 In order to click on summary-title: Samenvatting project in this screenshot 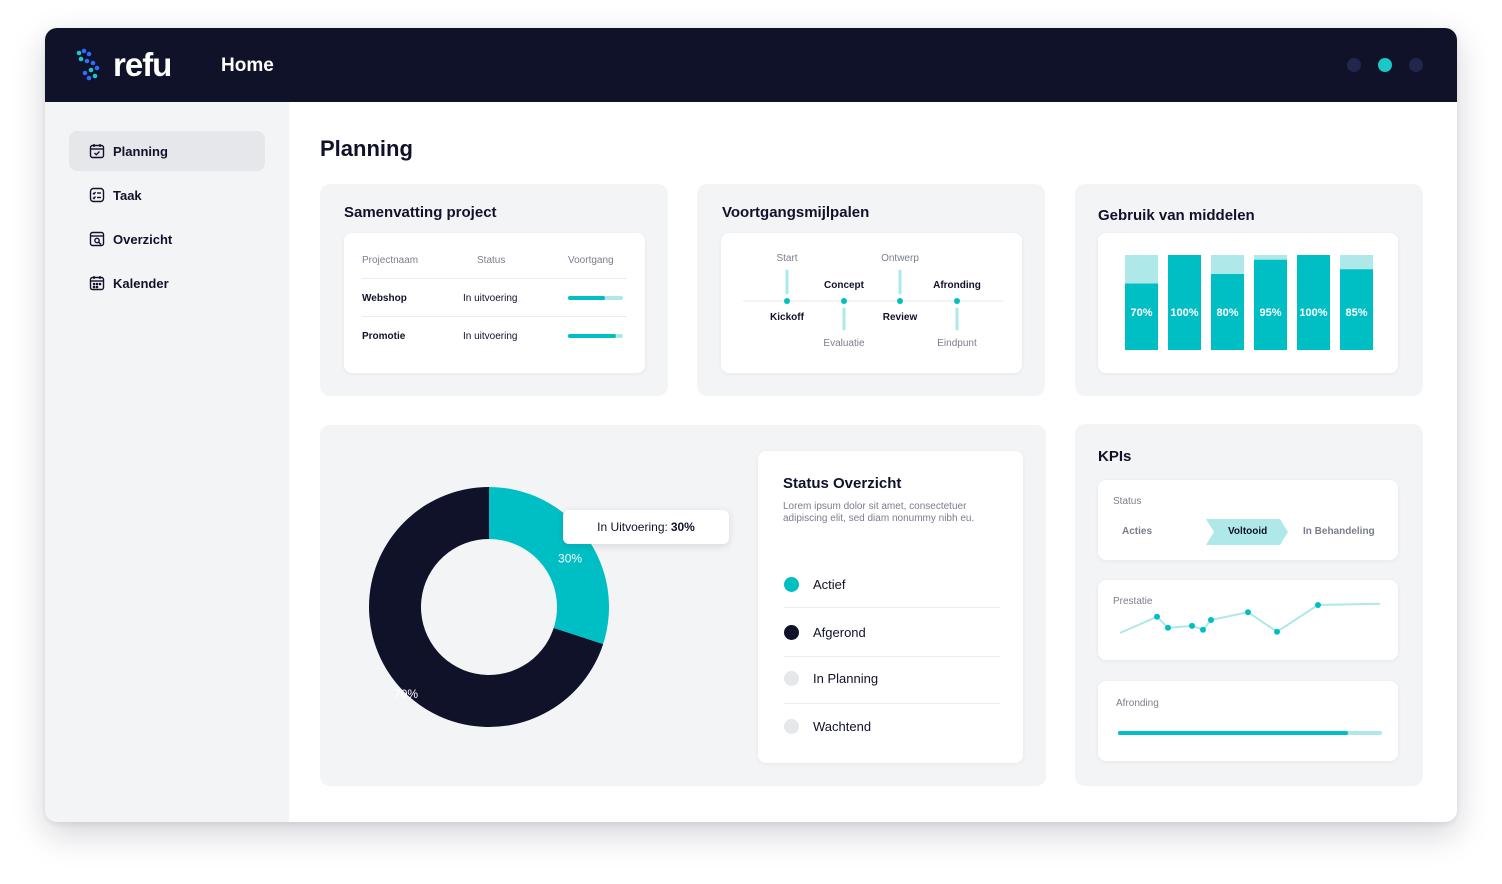, I will do `click(420, 212)`.